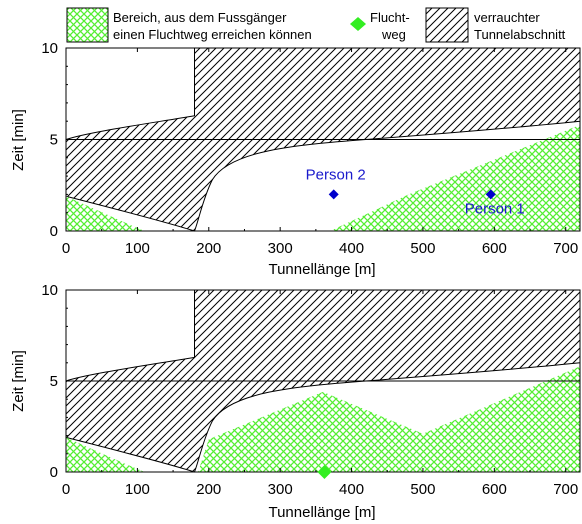 This screenshot has width=582, height=524. What do you see at coordinates (54, 472) in the screenshot?
I see `chart-bottom-ytick-label-0: 0` at bounding box center [54, 472].